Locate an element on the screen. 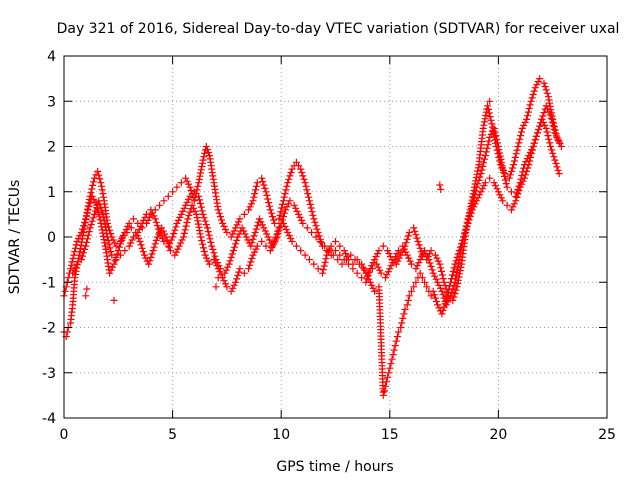 This screenshot has height=480, width=640. y-tick-label: 1 is located at coordinates (51, 193).